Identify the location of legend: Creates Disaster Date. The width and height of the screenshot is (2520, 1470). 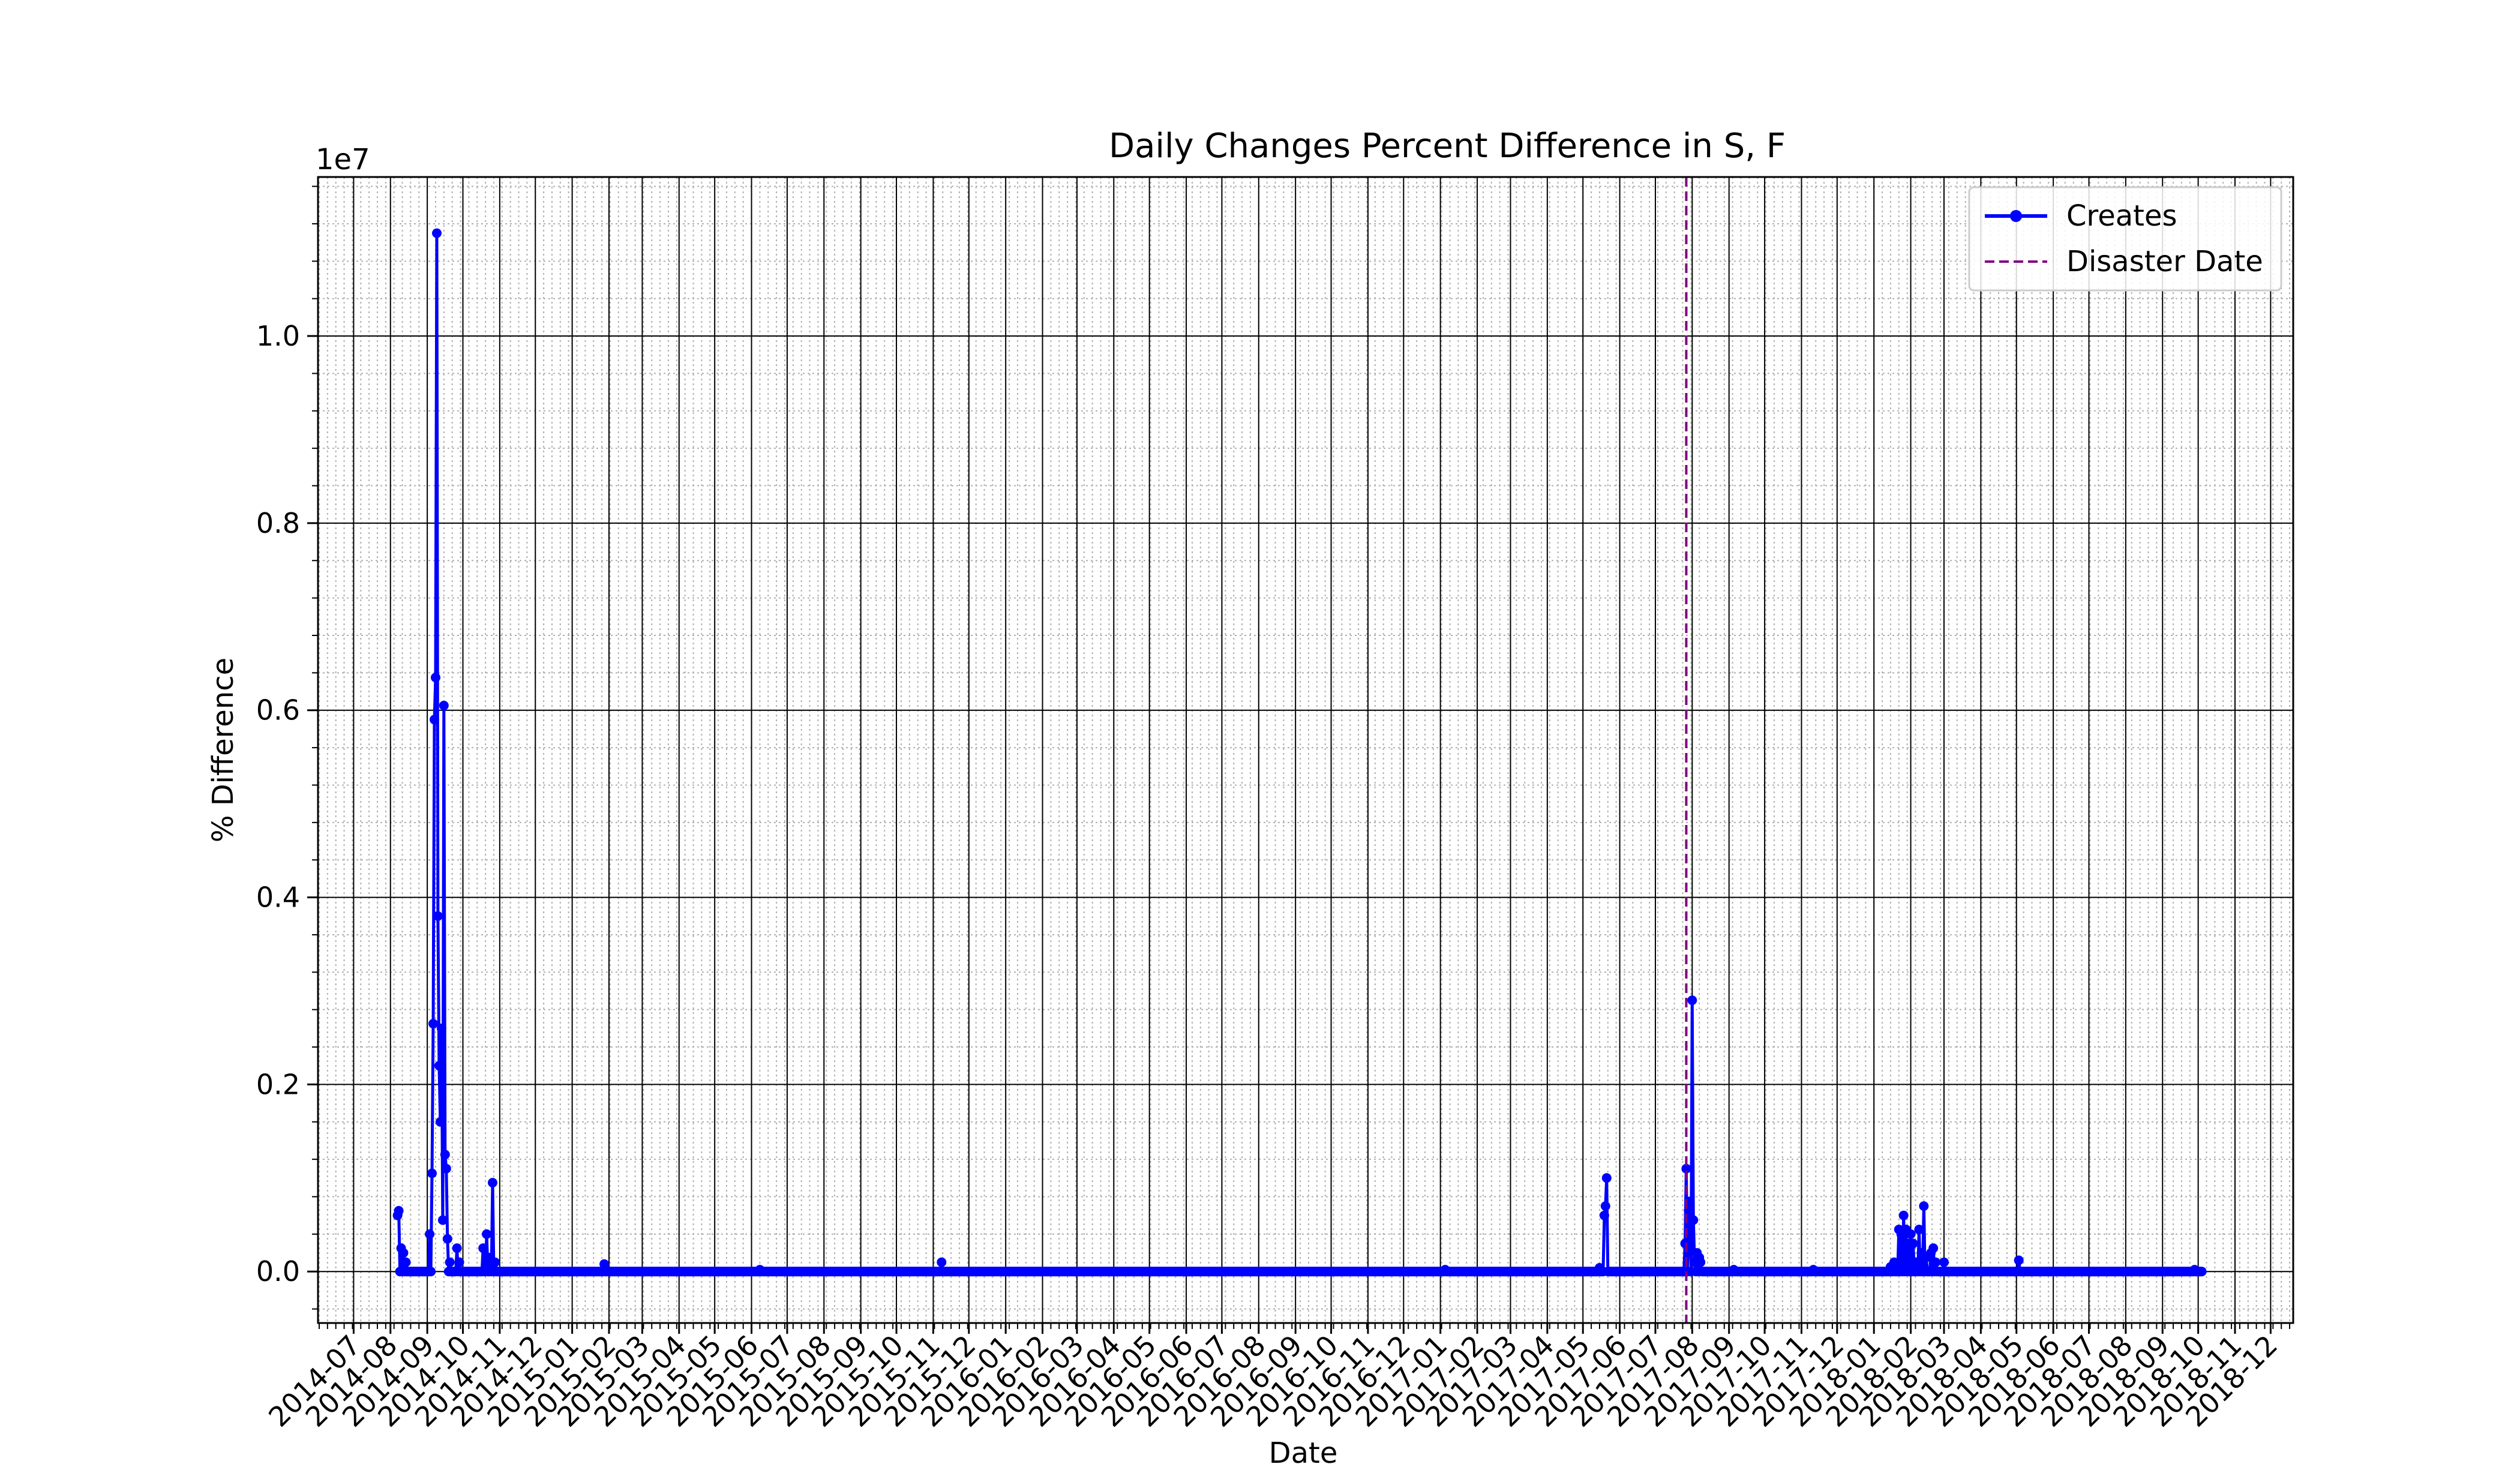
(2125, 239).